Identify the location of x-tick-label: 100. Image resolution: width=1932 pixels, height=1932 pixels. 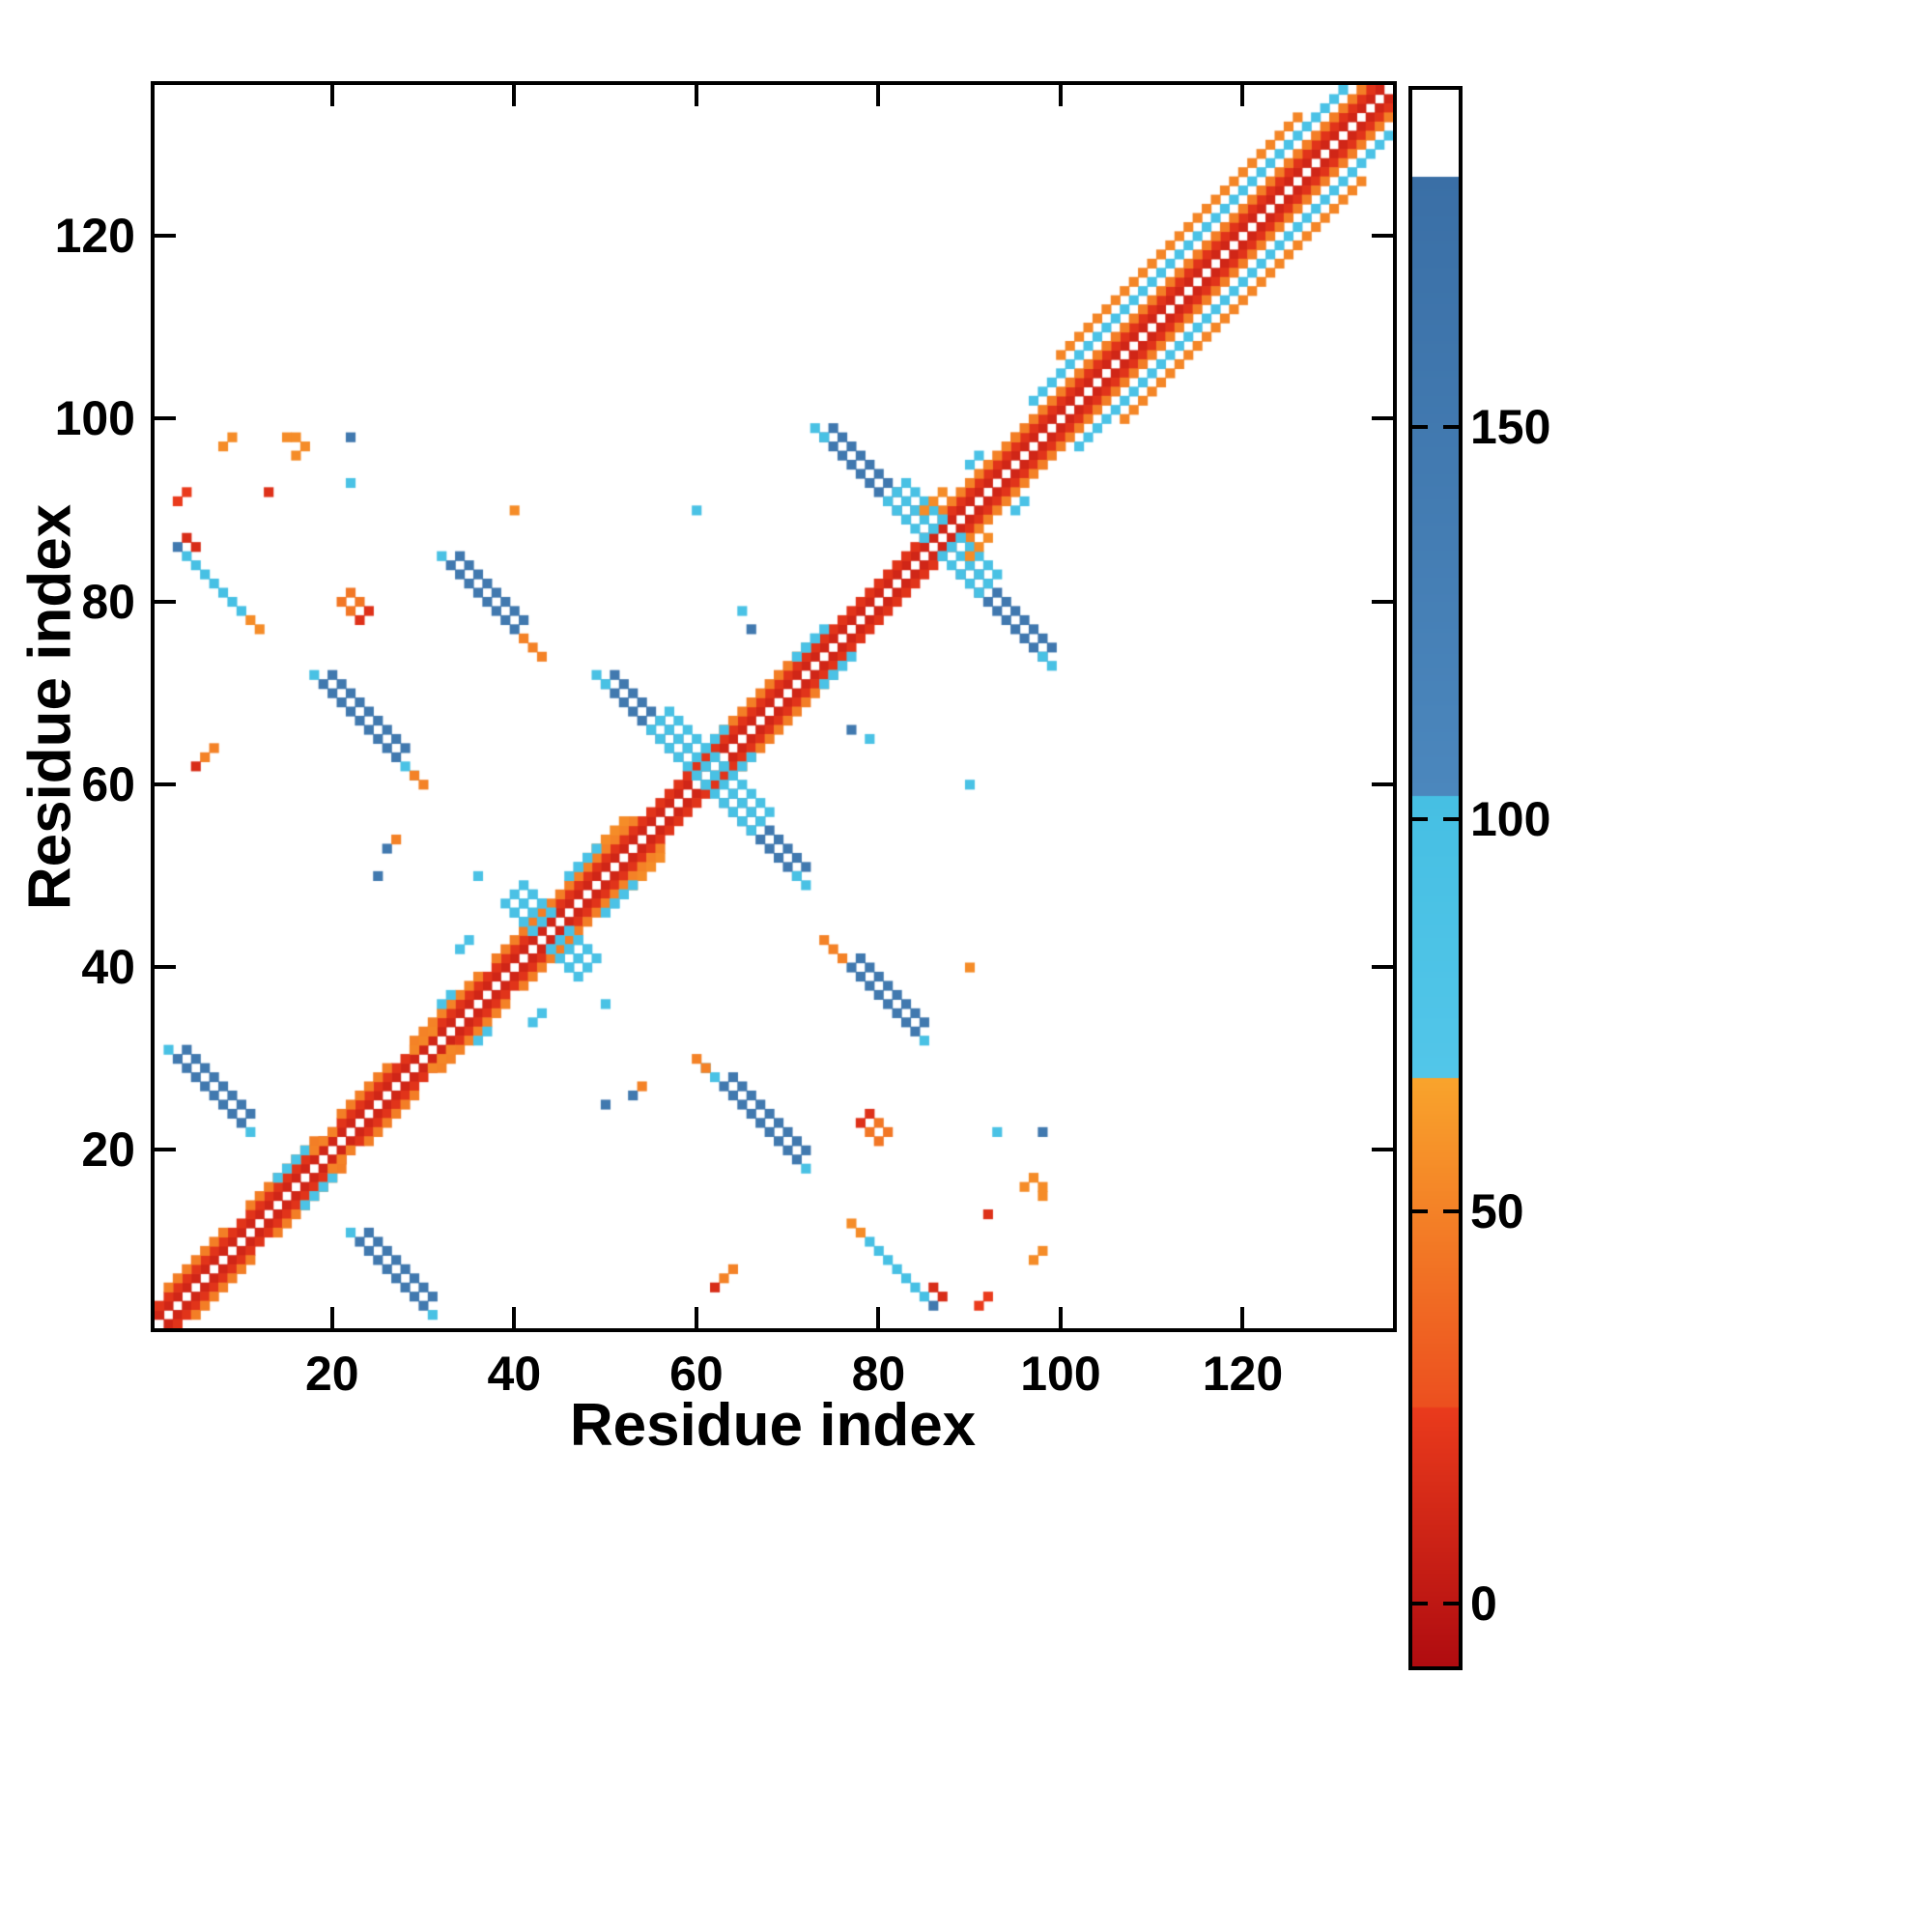
(1060, 1374).